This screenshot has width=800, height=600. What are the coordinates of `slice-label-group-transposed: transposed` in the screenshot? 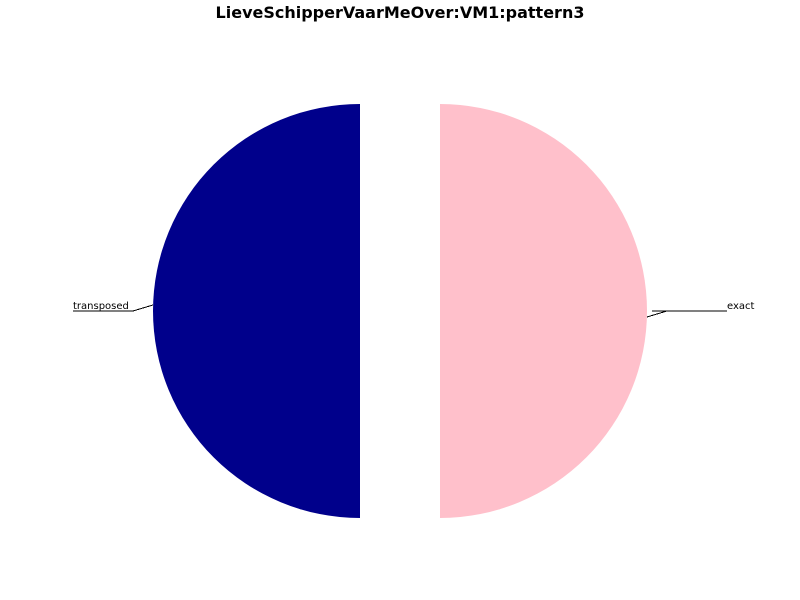 It's located at (113, 306).